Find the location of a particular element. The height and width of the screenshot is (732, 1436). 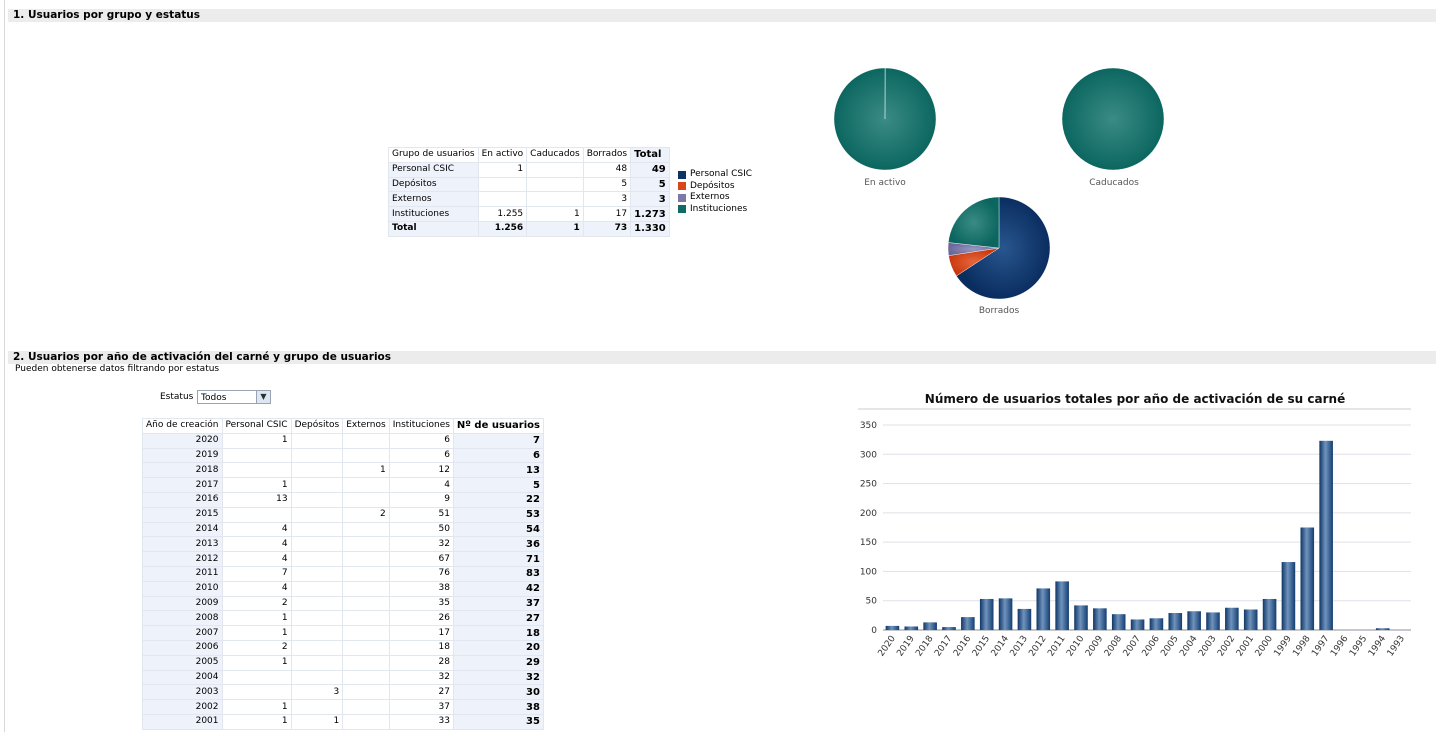

col-header: Caducados is located at coordinates (555, 155).